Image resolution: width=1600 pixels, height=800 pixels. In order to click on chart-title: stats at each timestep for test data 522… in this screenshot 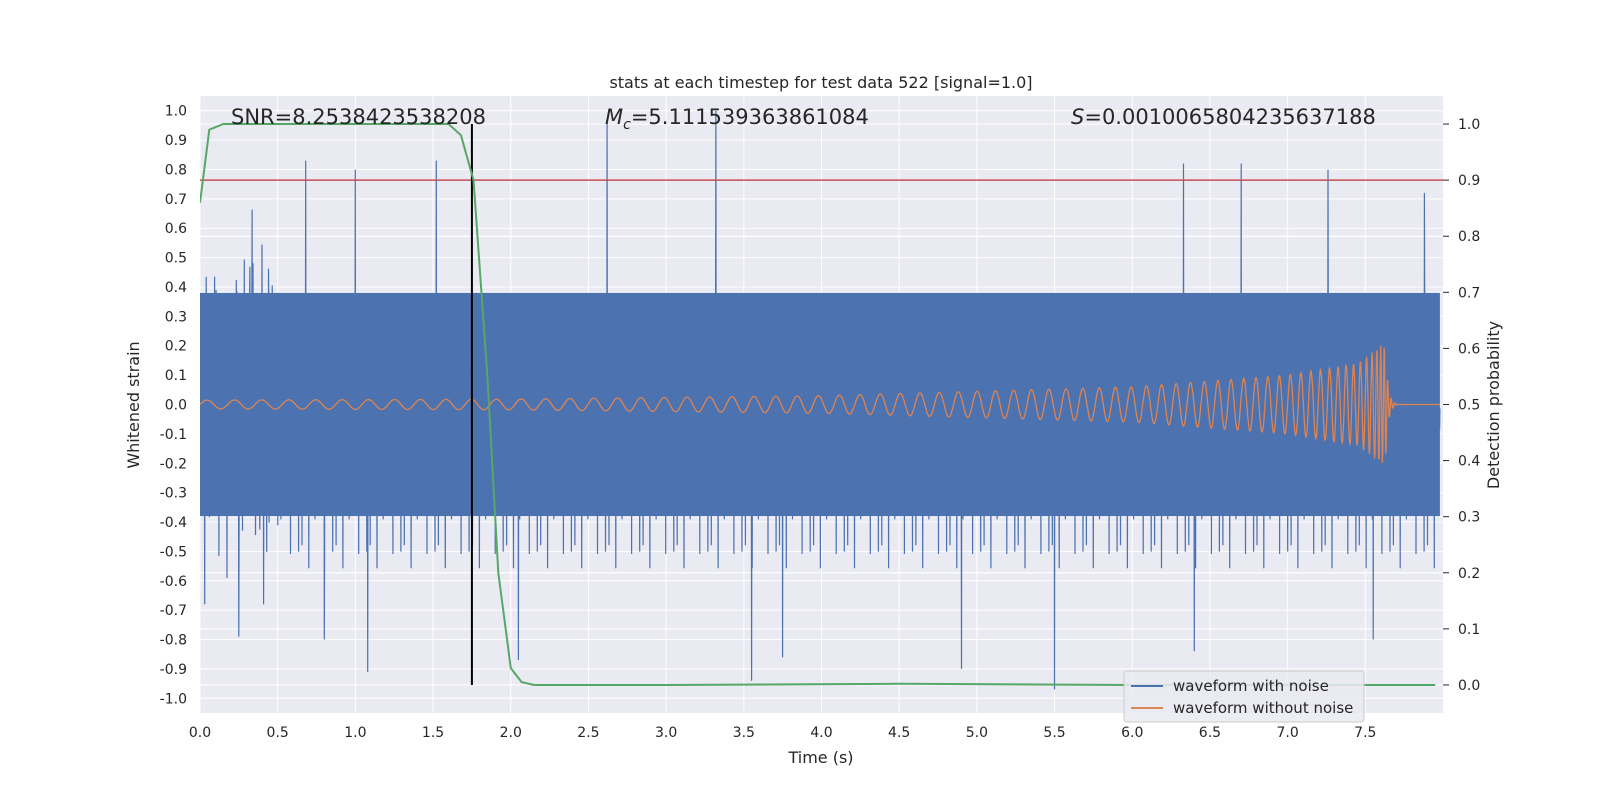, I will do `click(820, 82)`.